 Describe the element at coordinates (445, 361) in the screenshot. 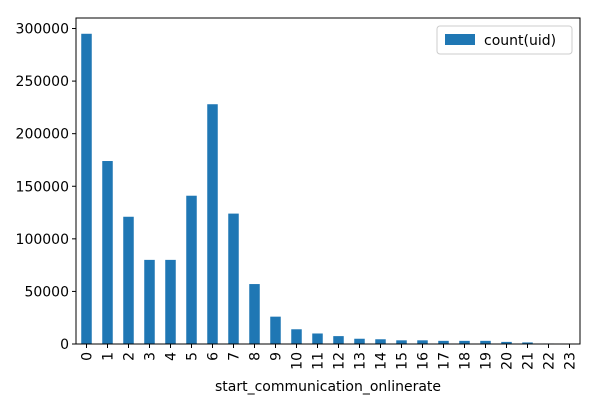

I see `x-tick-label: 17` at that location.